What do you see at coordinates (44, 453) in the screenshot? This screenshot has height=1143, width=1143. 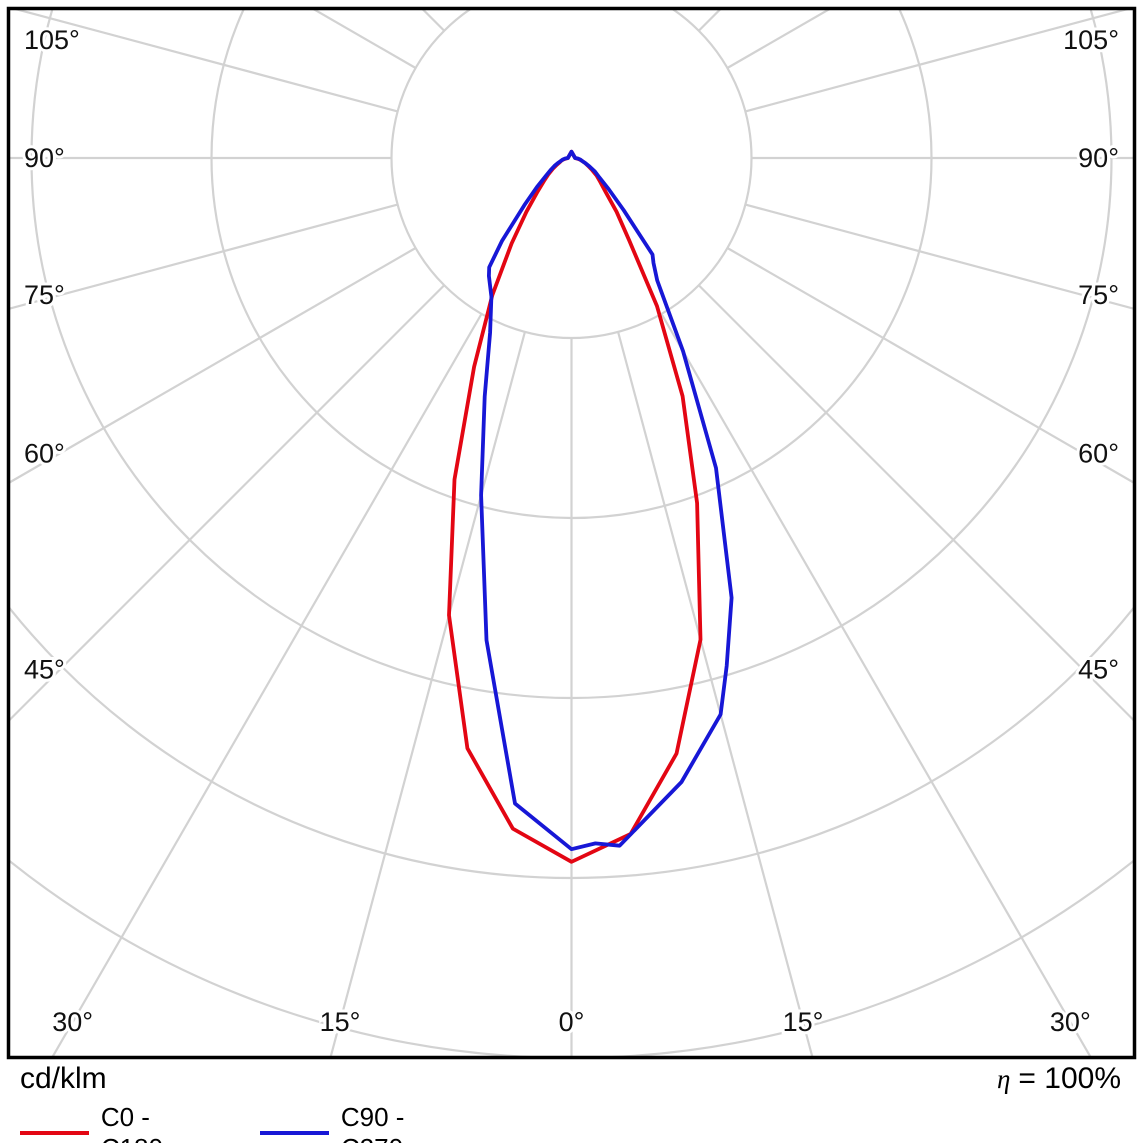 I see `angle-label-left-60: 60°` at bounding box center [44, 453].